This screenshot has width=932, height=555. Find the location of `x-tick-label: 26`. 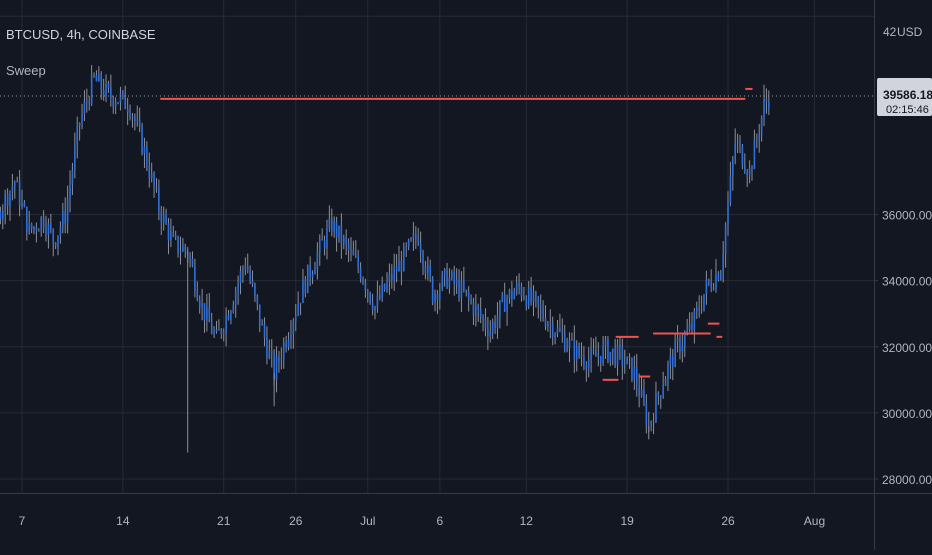

x-tick-label: 26 is located at coordinates (728, 521).